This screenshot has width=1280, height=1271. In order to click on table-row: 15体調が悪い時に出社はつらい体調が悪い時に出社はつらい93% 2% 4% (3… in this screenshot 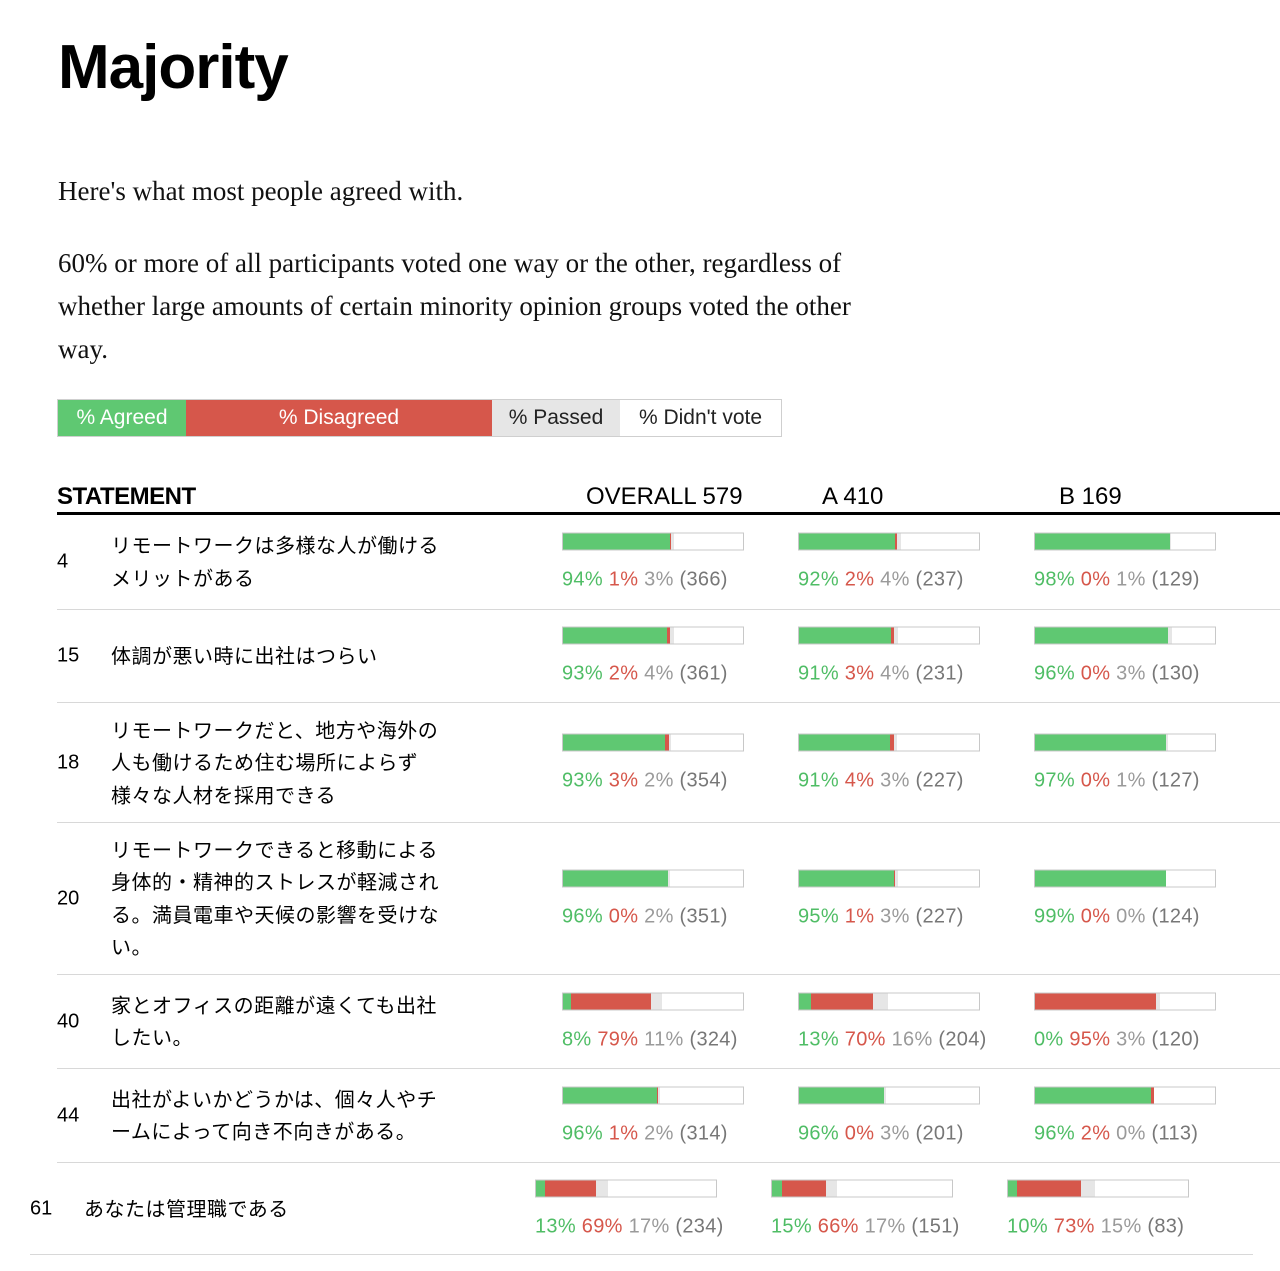, I will do `click(668, 656)`.